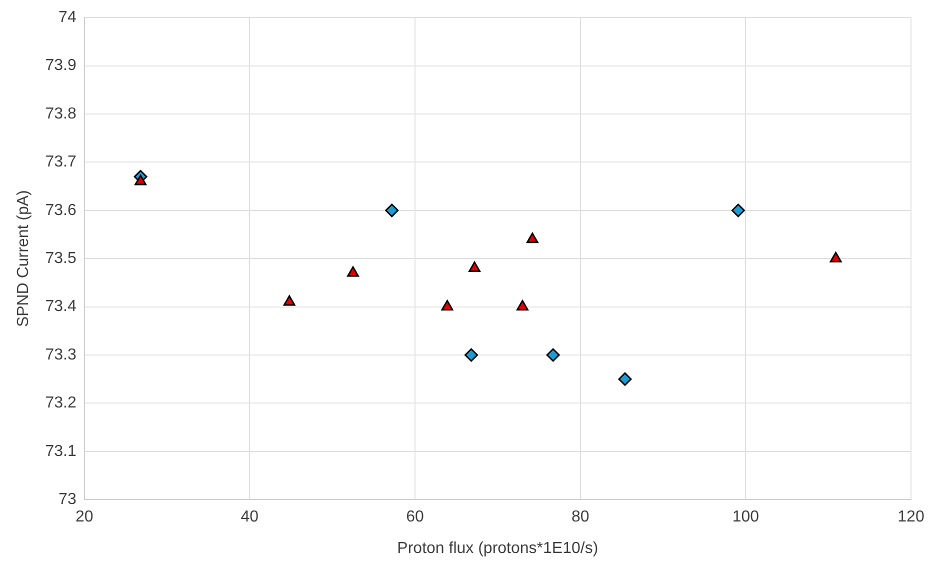 The image size is (951, 567). I want to click on y-axis-title: SPND Current (pA), so click(23, 259).